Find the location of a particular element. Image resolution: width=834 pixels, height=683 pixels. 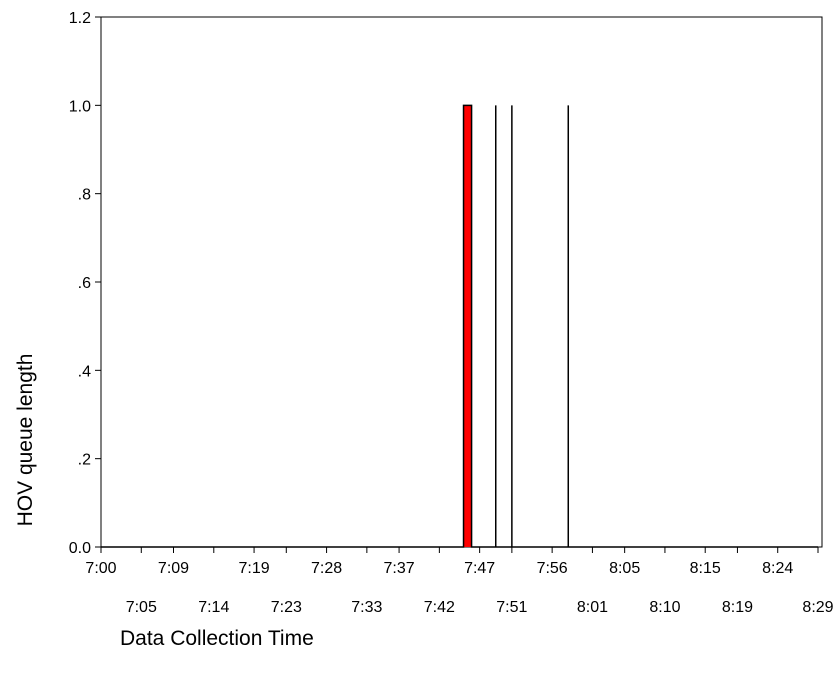

y-tick-label: 1.0 is located at coordinates (80, 106).